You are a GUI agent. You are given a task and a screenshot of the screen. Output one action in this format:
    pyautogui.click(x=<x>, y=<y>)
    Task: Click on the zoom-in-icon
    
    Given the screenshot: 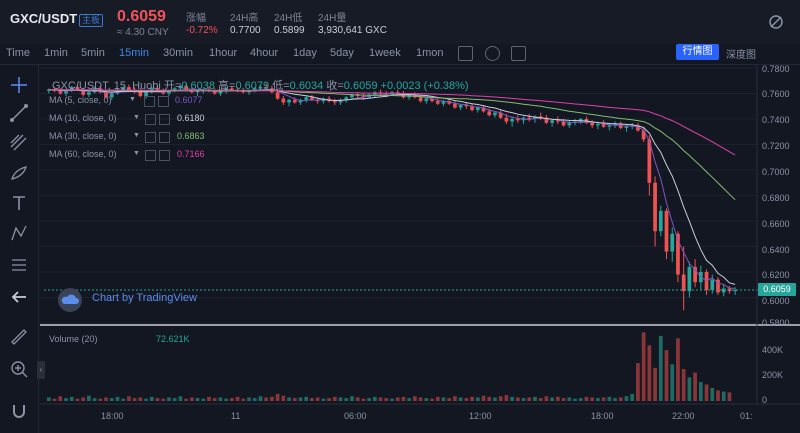 What is the action you would take?
    pyautogui.click(x=19, y=369)
    